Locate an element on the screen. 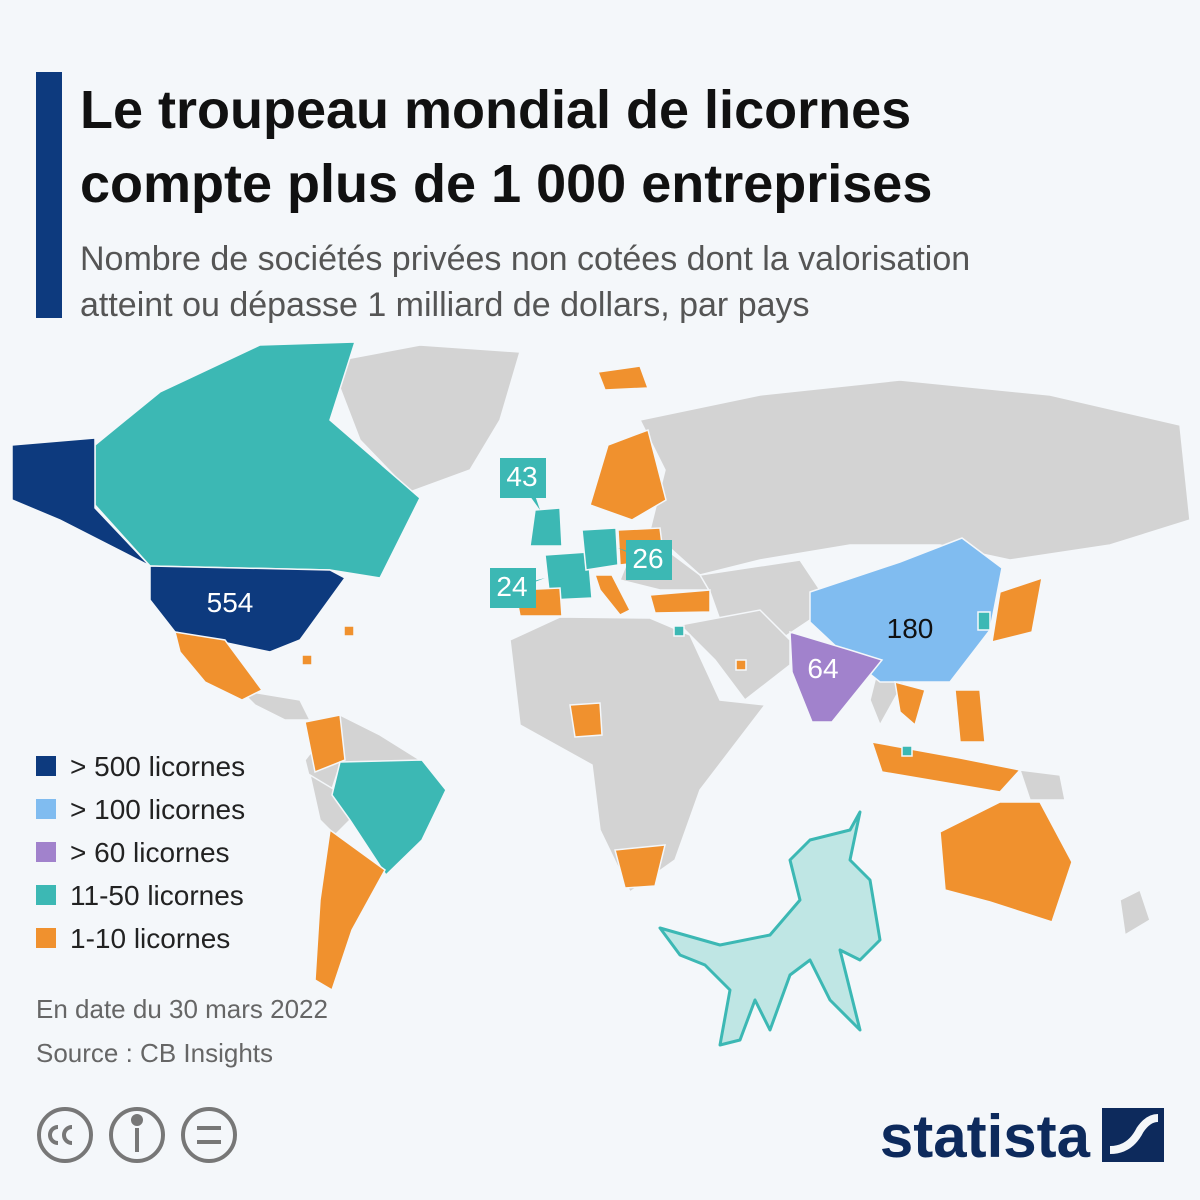 This screenshot has height=1200, width=1200. cc-letters is located at coordinates (60, 1135).